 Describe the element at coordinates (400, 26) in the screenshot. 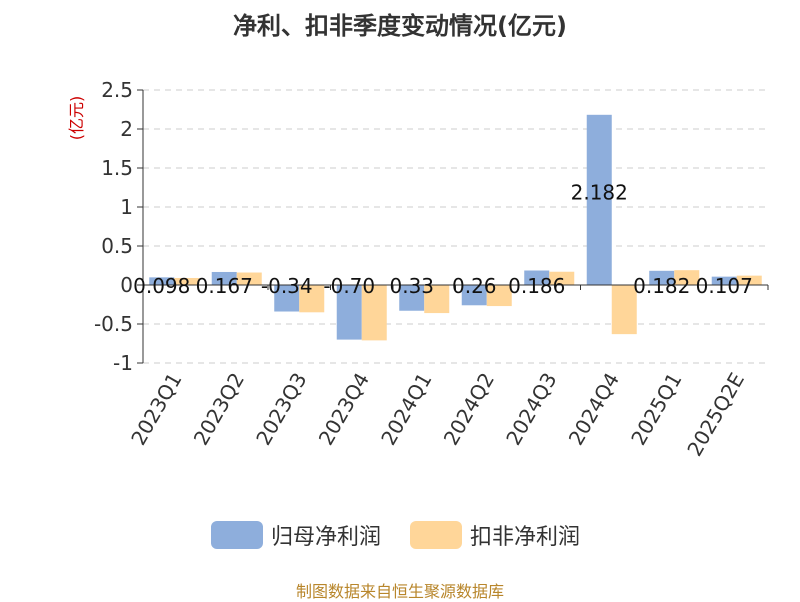

I see `chart-title: 净利、扣非季度变动情况(亿元)` at that location.